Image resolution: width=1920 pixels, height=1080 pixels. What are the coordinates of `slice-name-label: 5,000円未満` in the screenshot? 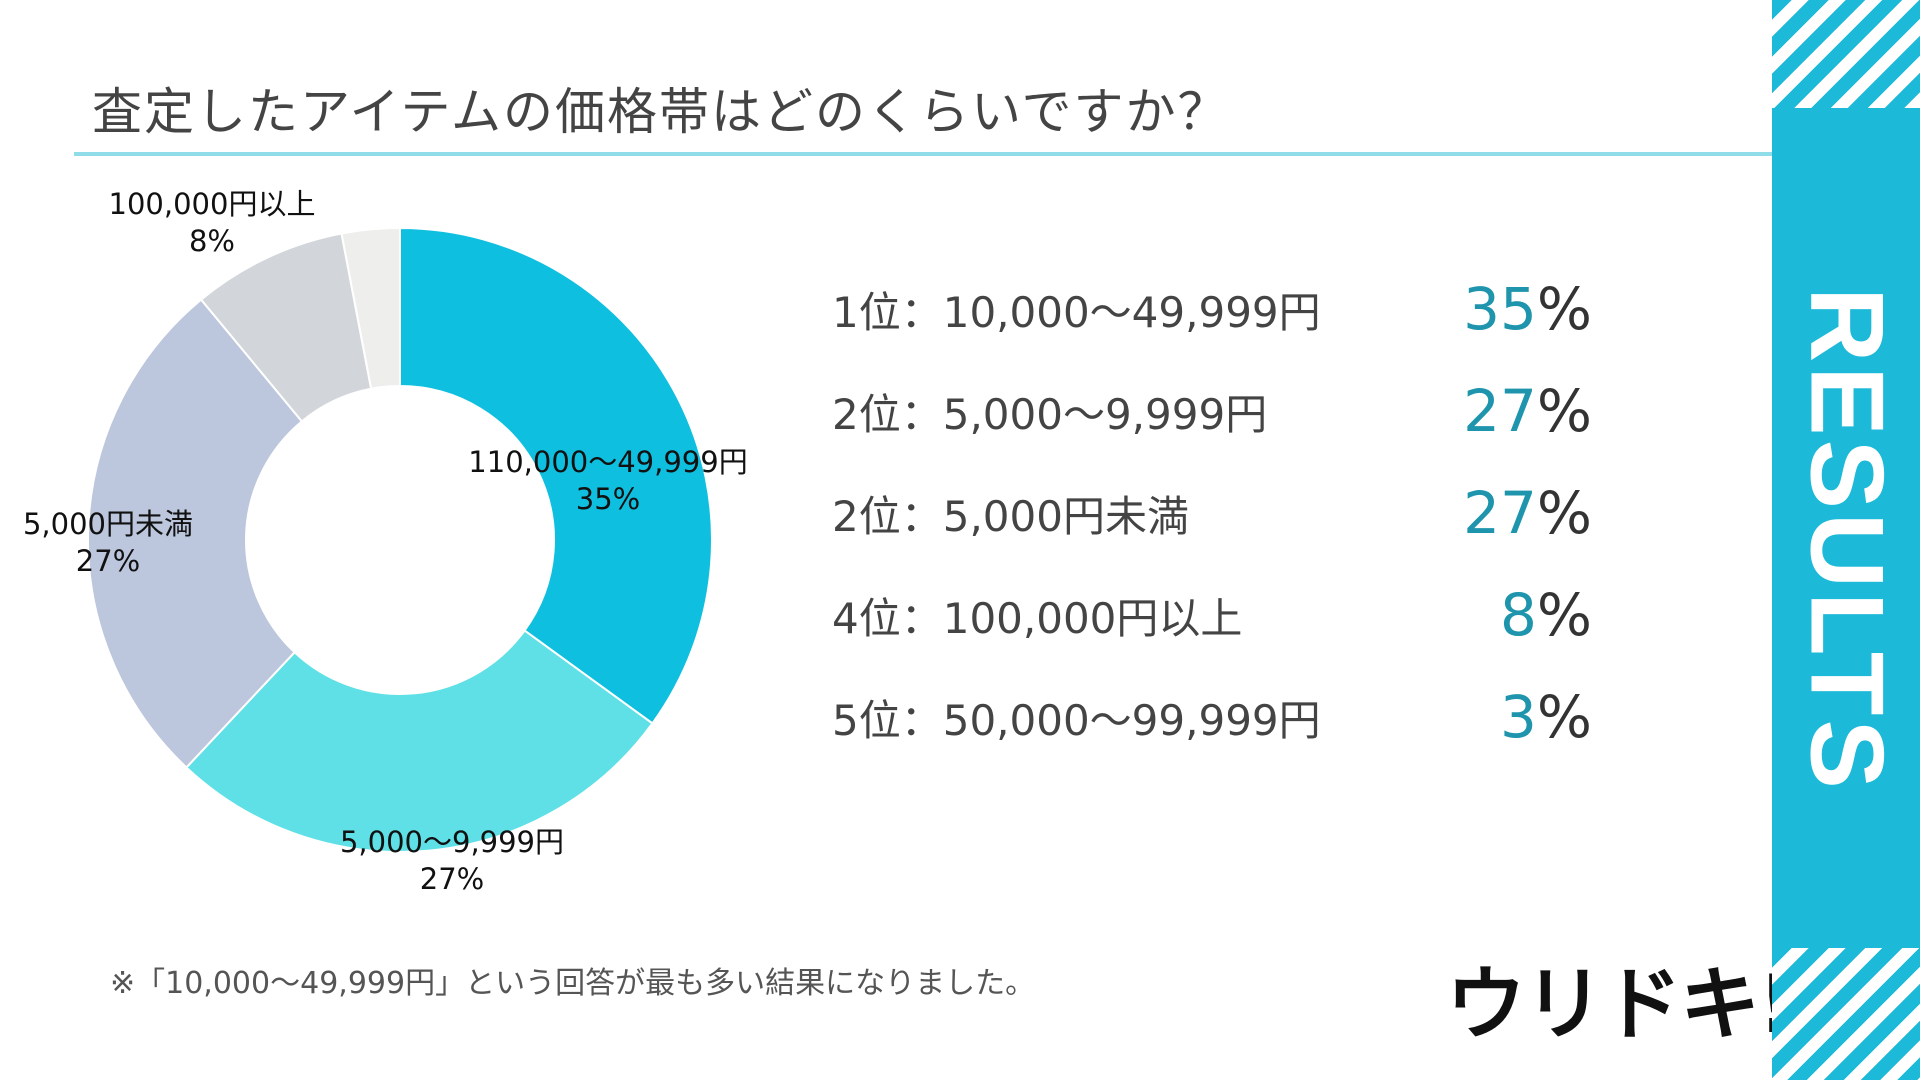 It's located at (108, 524).